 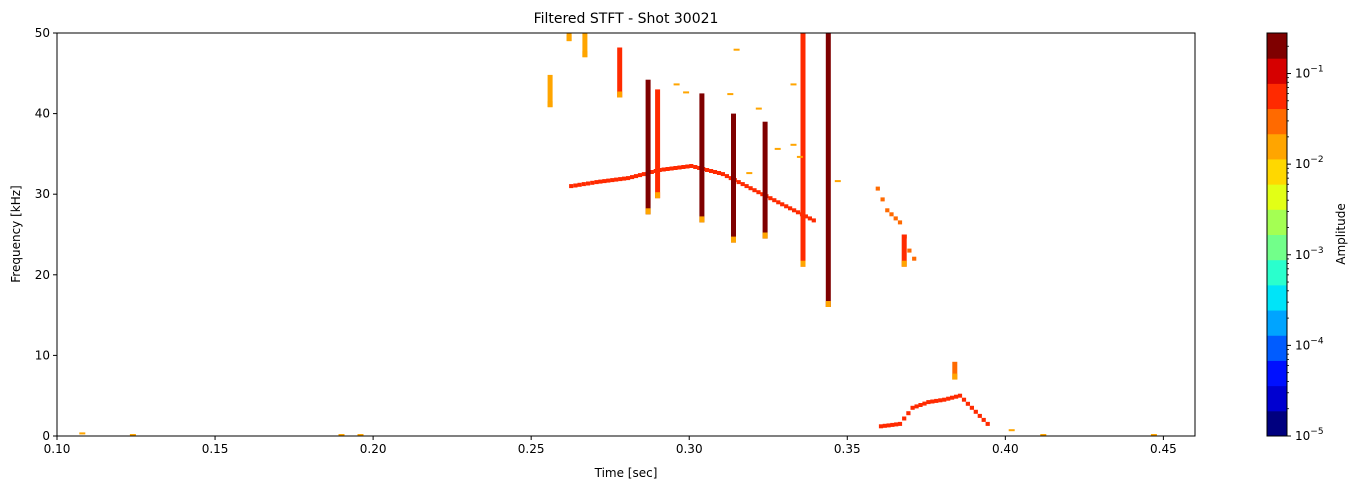 I want to click on x-axis-label: Time [sec], so click(x=626, y=473).